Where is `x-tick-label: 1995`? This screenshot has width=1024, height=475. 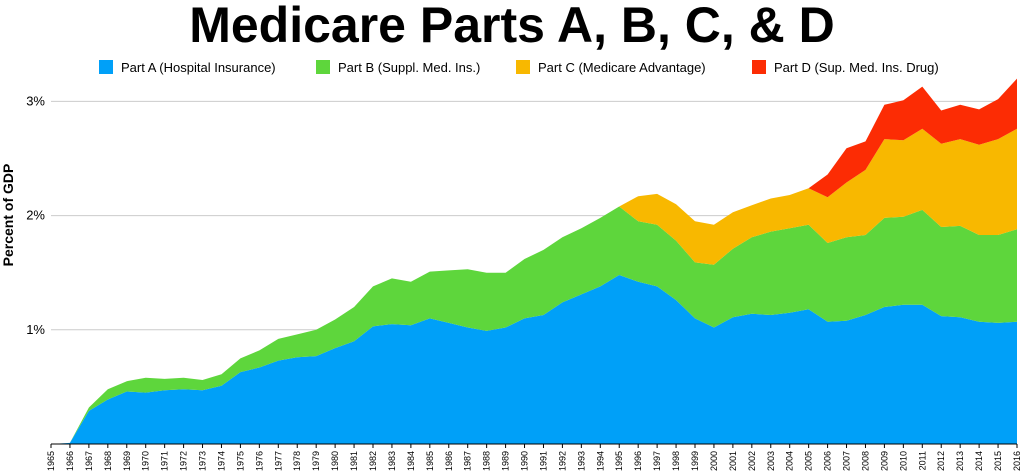
x-tick-label: 1995 is located at coordinates (619, 461).